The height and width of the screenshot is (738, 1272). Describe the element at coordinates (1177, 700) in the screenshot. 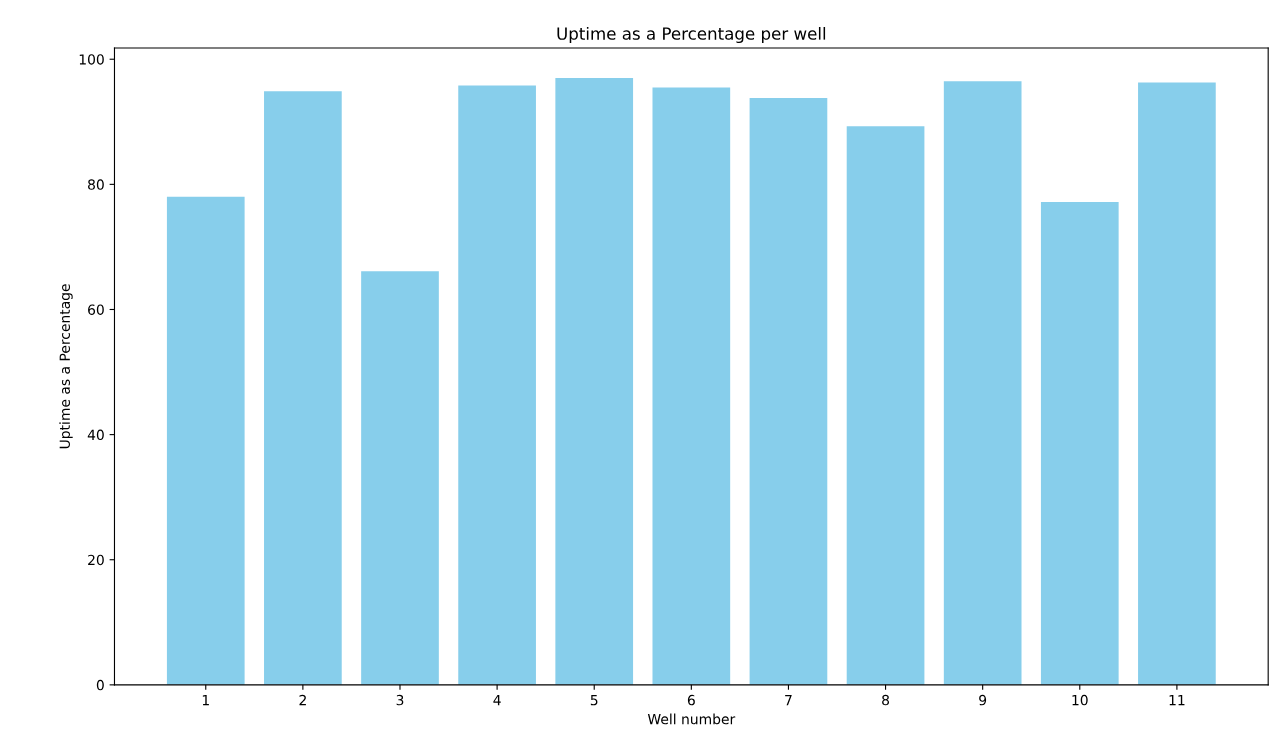

I see `x-tick-label: 11` at that location.